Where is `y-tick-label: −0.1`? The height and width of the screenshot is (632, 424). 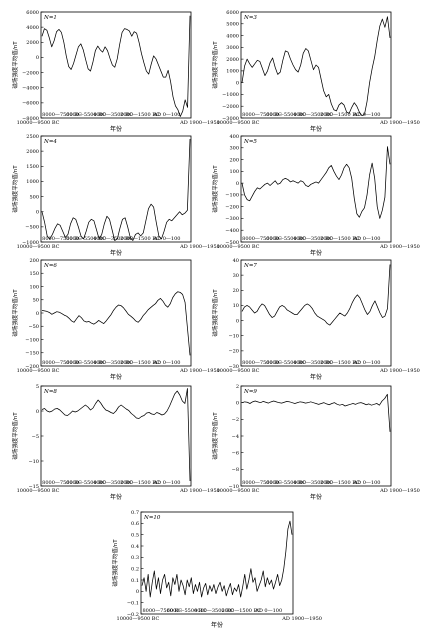 y-tick-label: −0.1 is located at coordinates (133, 603).